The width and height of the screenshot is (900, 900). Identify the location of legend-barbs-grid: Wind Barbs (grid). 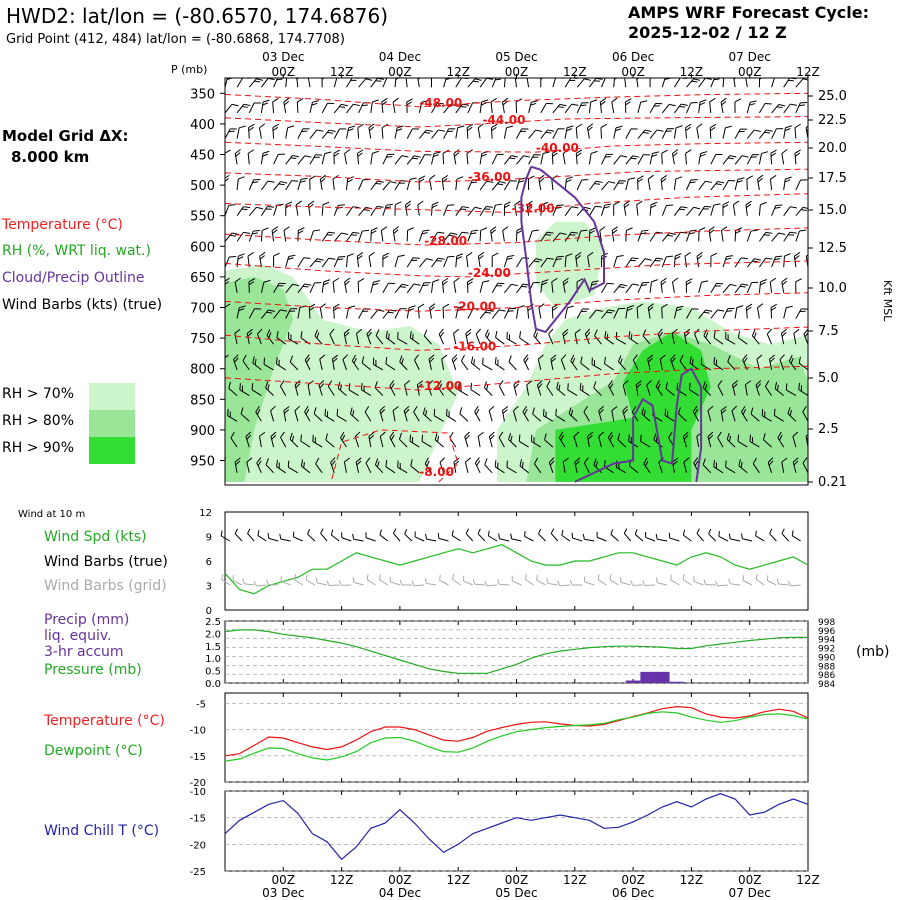
(105, 586).